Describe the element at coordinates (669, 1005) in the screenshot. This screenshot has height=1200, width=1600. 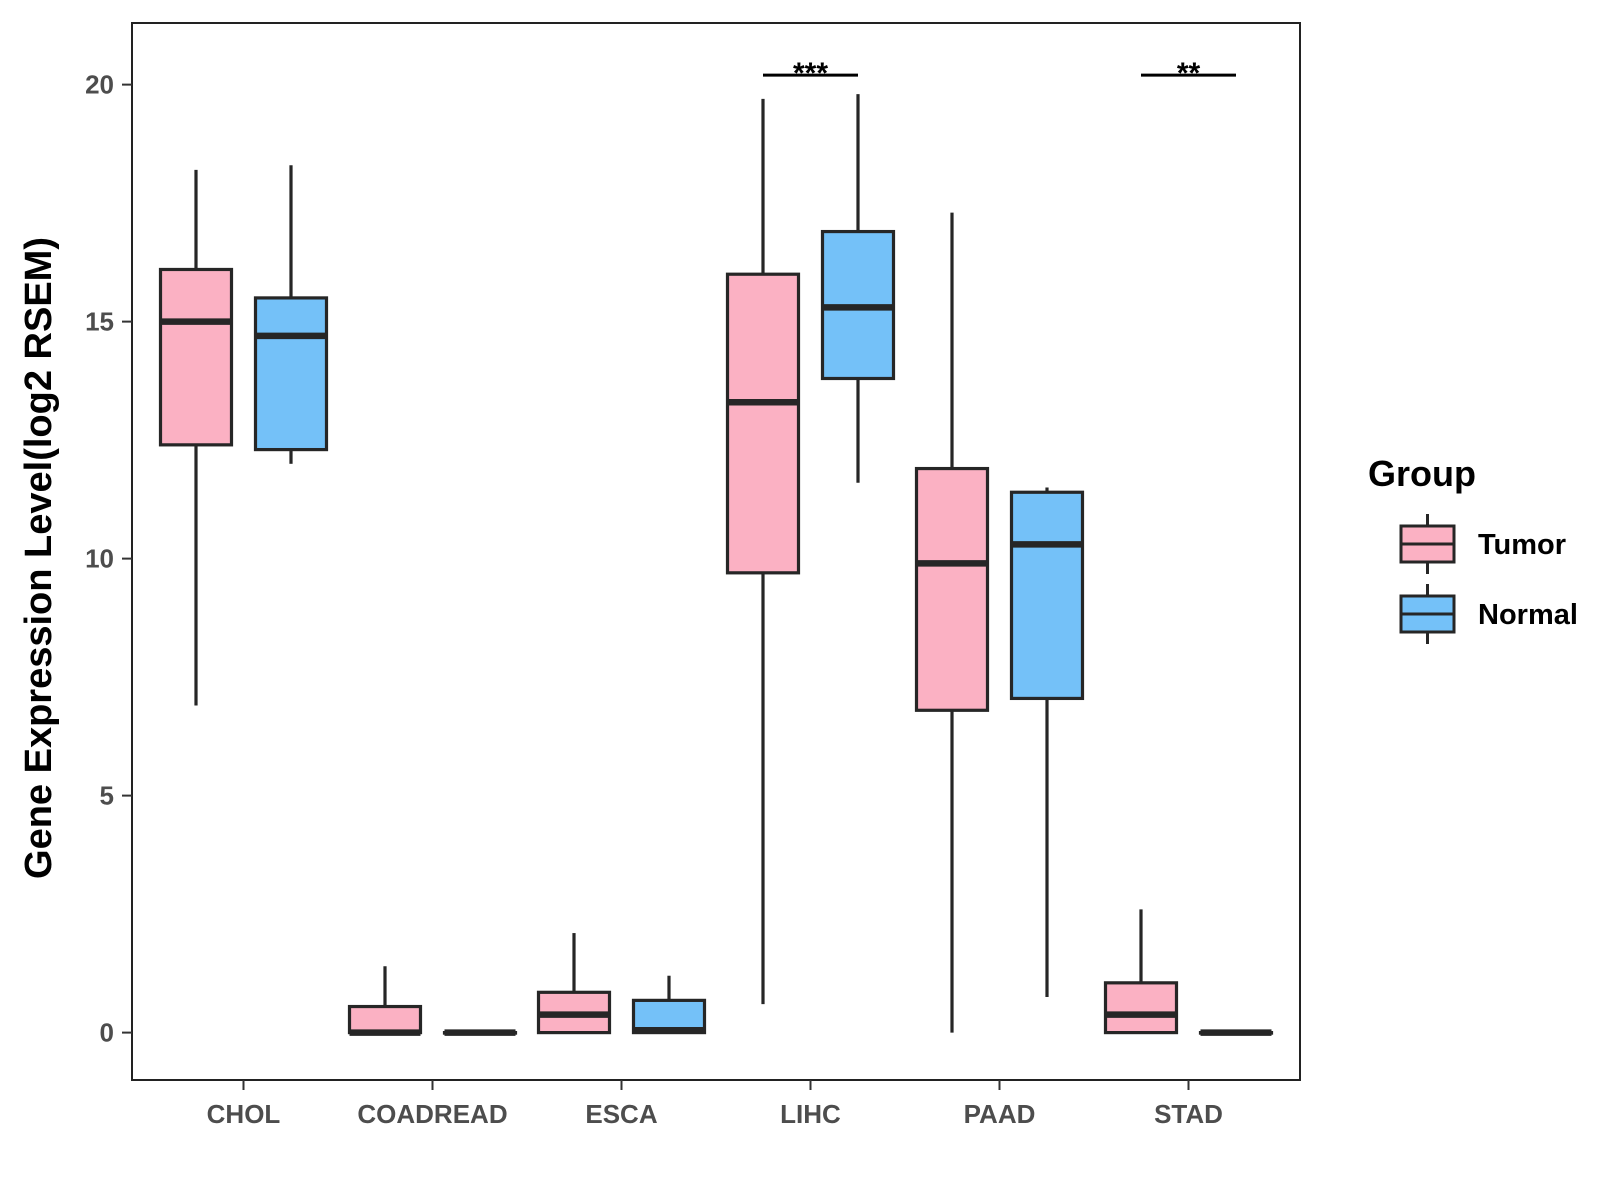
I see `box-normal-esca` at that location.